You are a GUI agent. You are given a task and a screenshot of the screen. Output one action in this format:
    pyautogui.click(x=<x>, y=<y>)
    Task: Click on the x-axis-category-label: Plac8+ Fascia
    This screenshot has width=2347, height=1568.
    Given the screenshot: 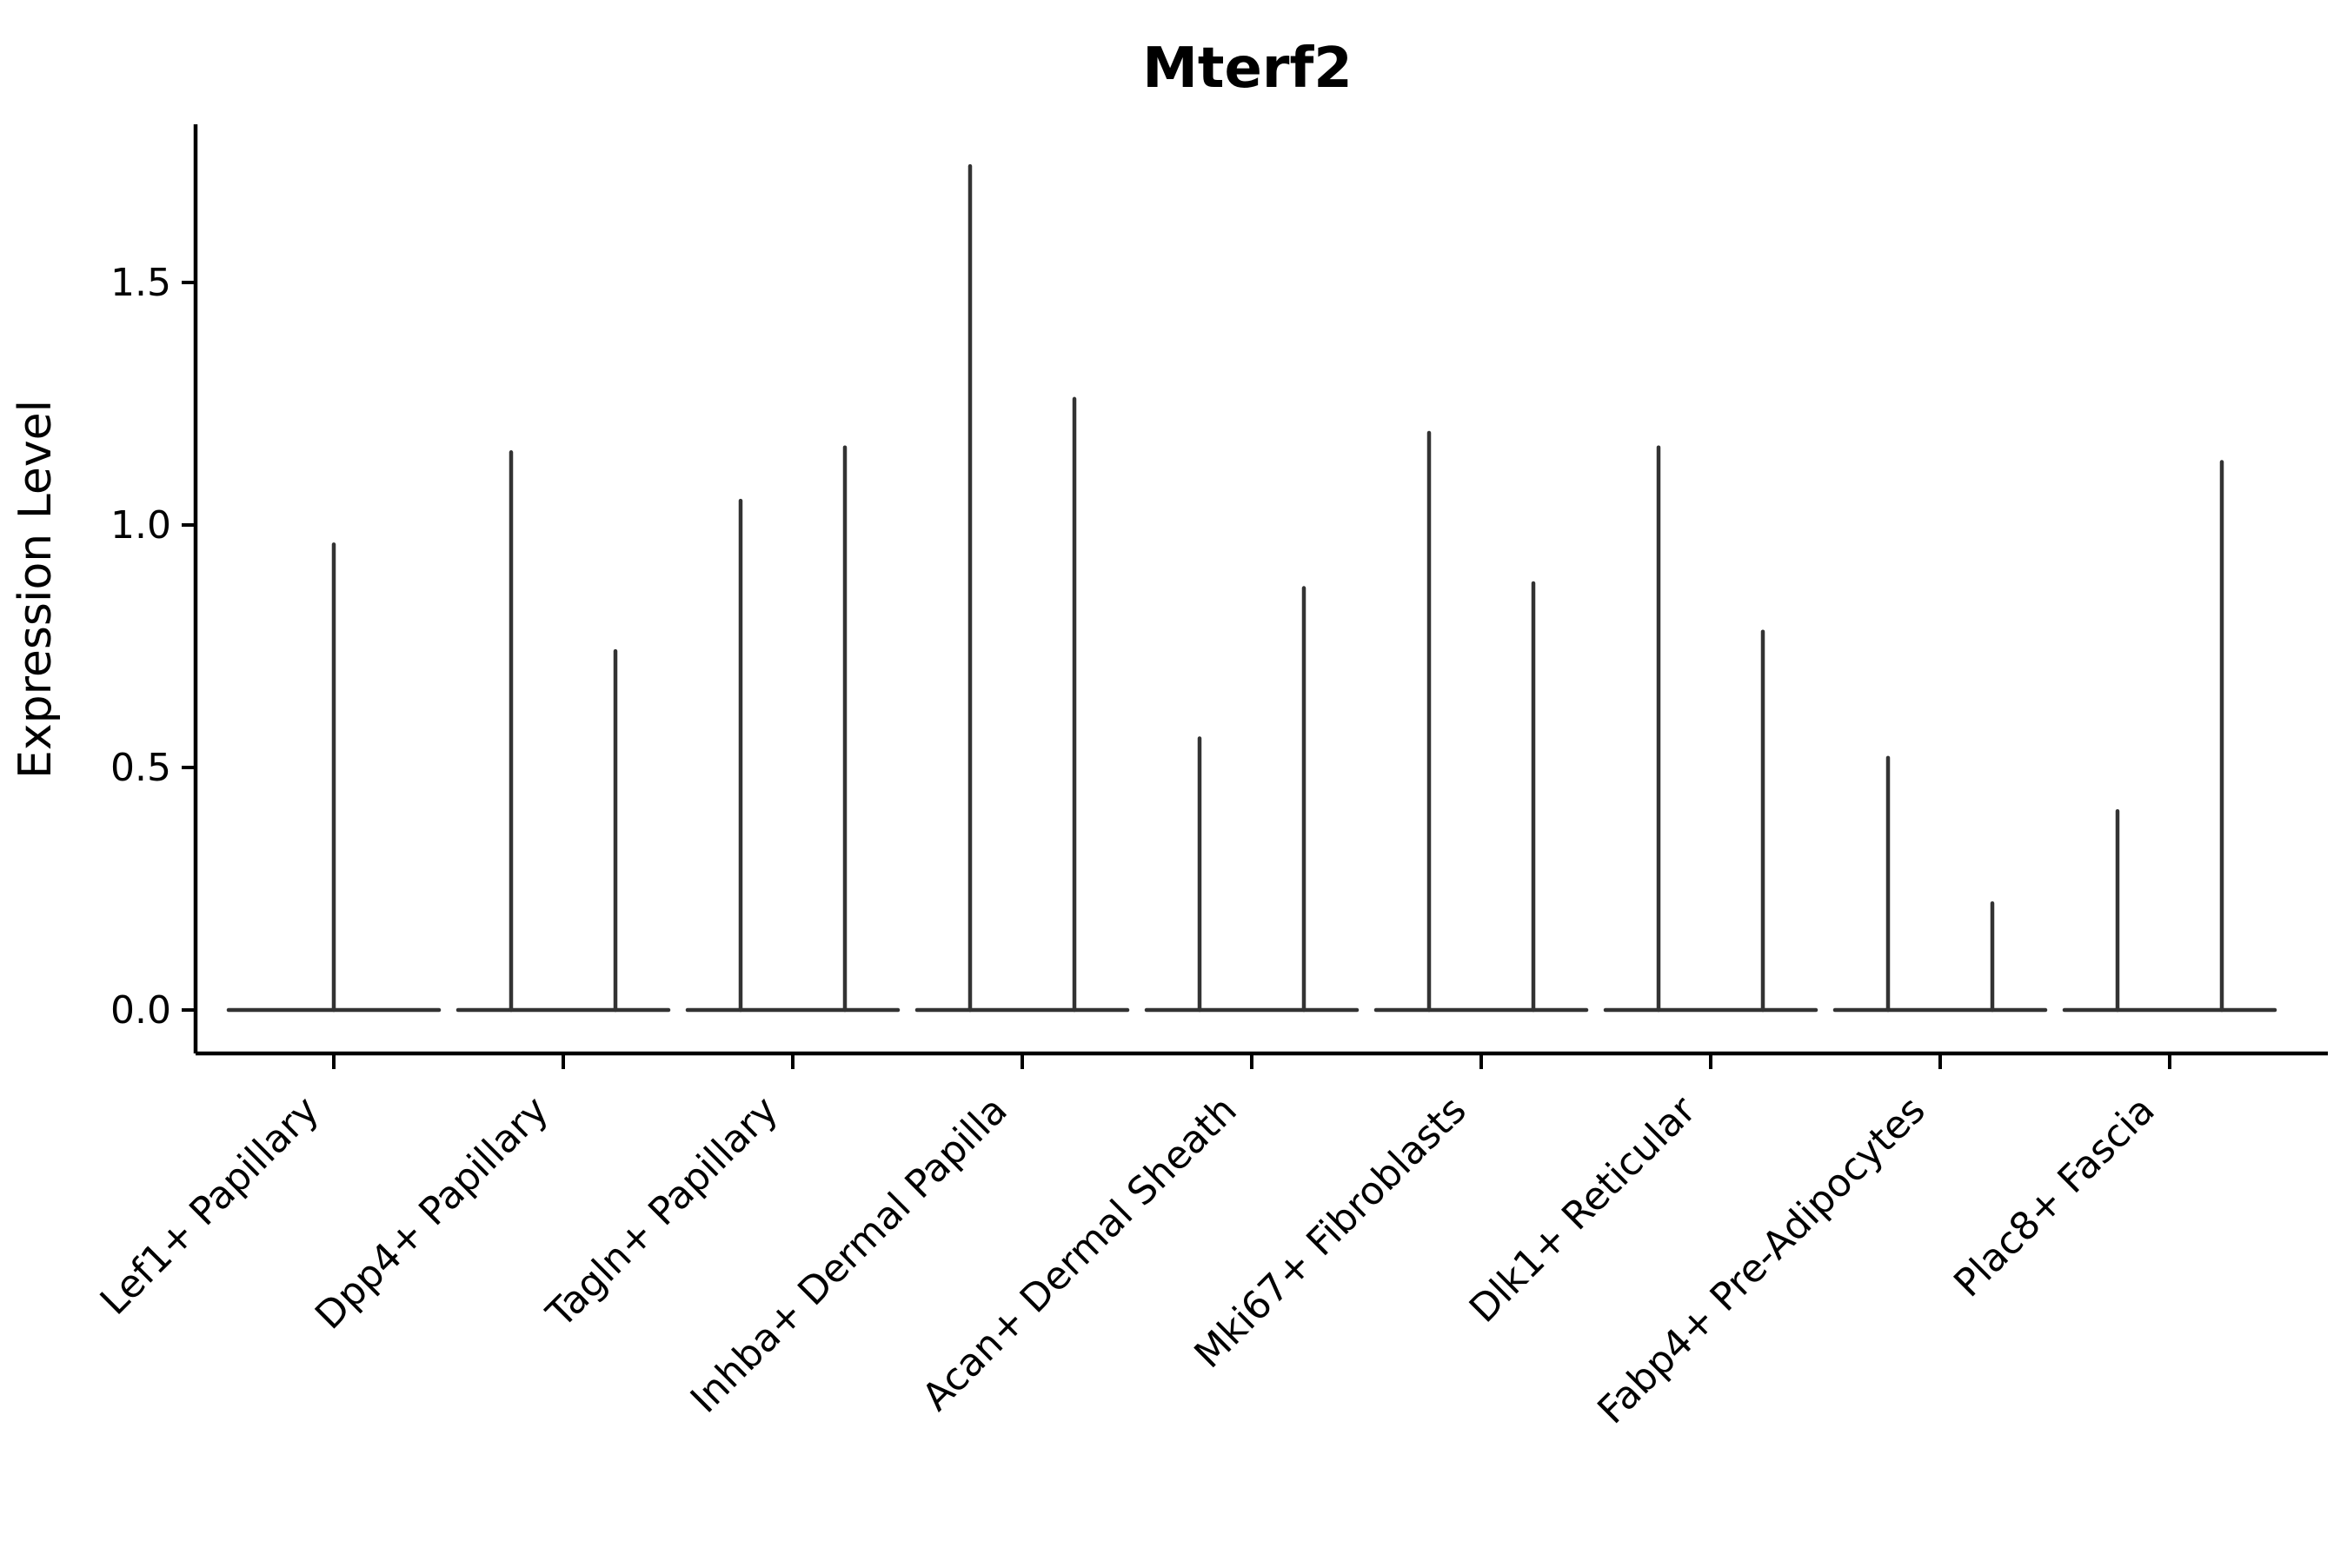 What is the action you would take?
    pyautogui.click(x=2054, y=1197)
    